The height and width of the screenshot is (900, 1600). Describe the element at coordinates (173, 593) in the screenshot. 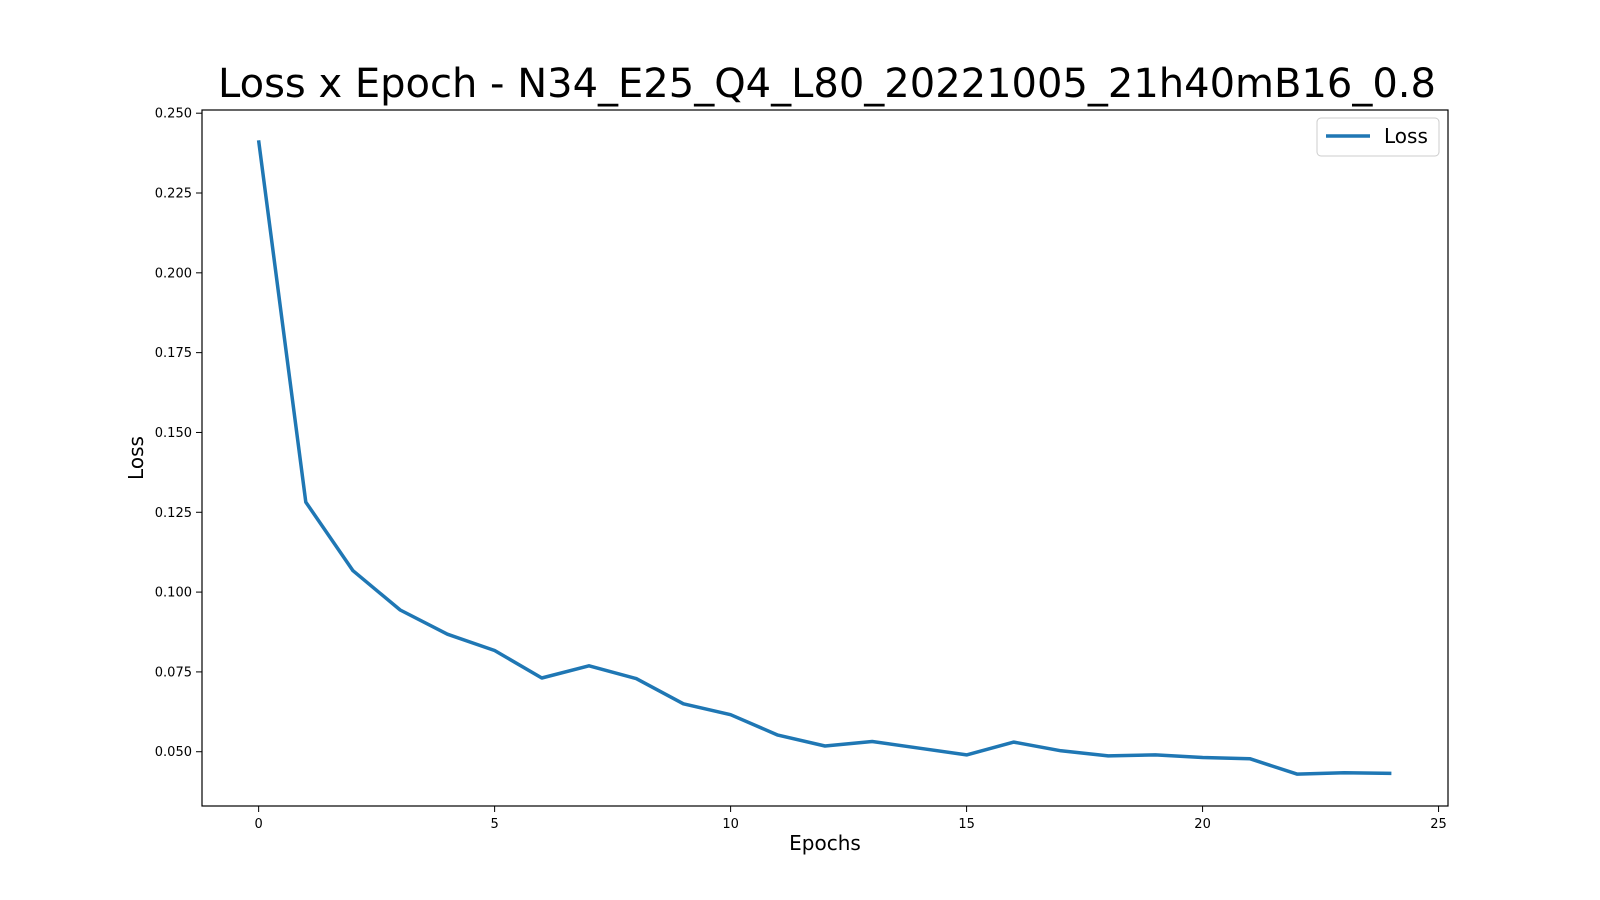

I see `y-tick-label: 0.100` at that location.